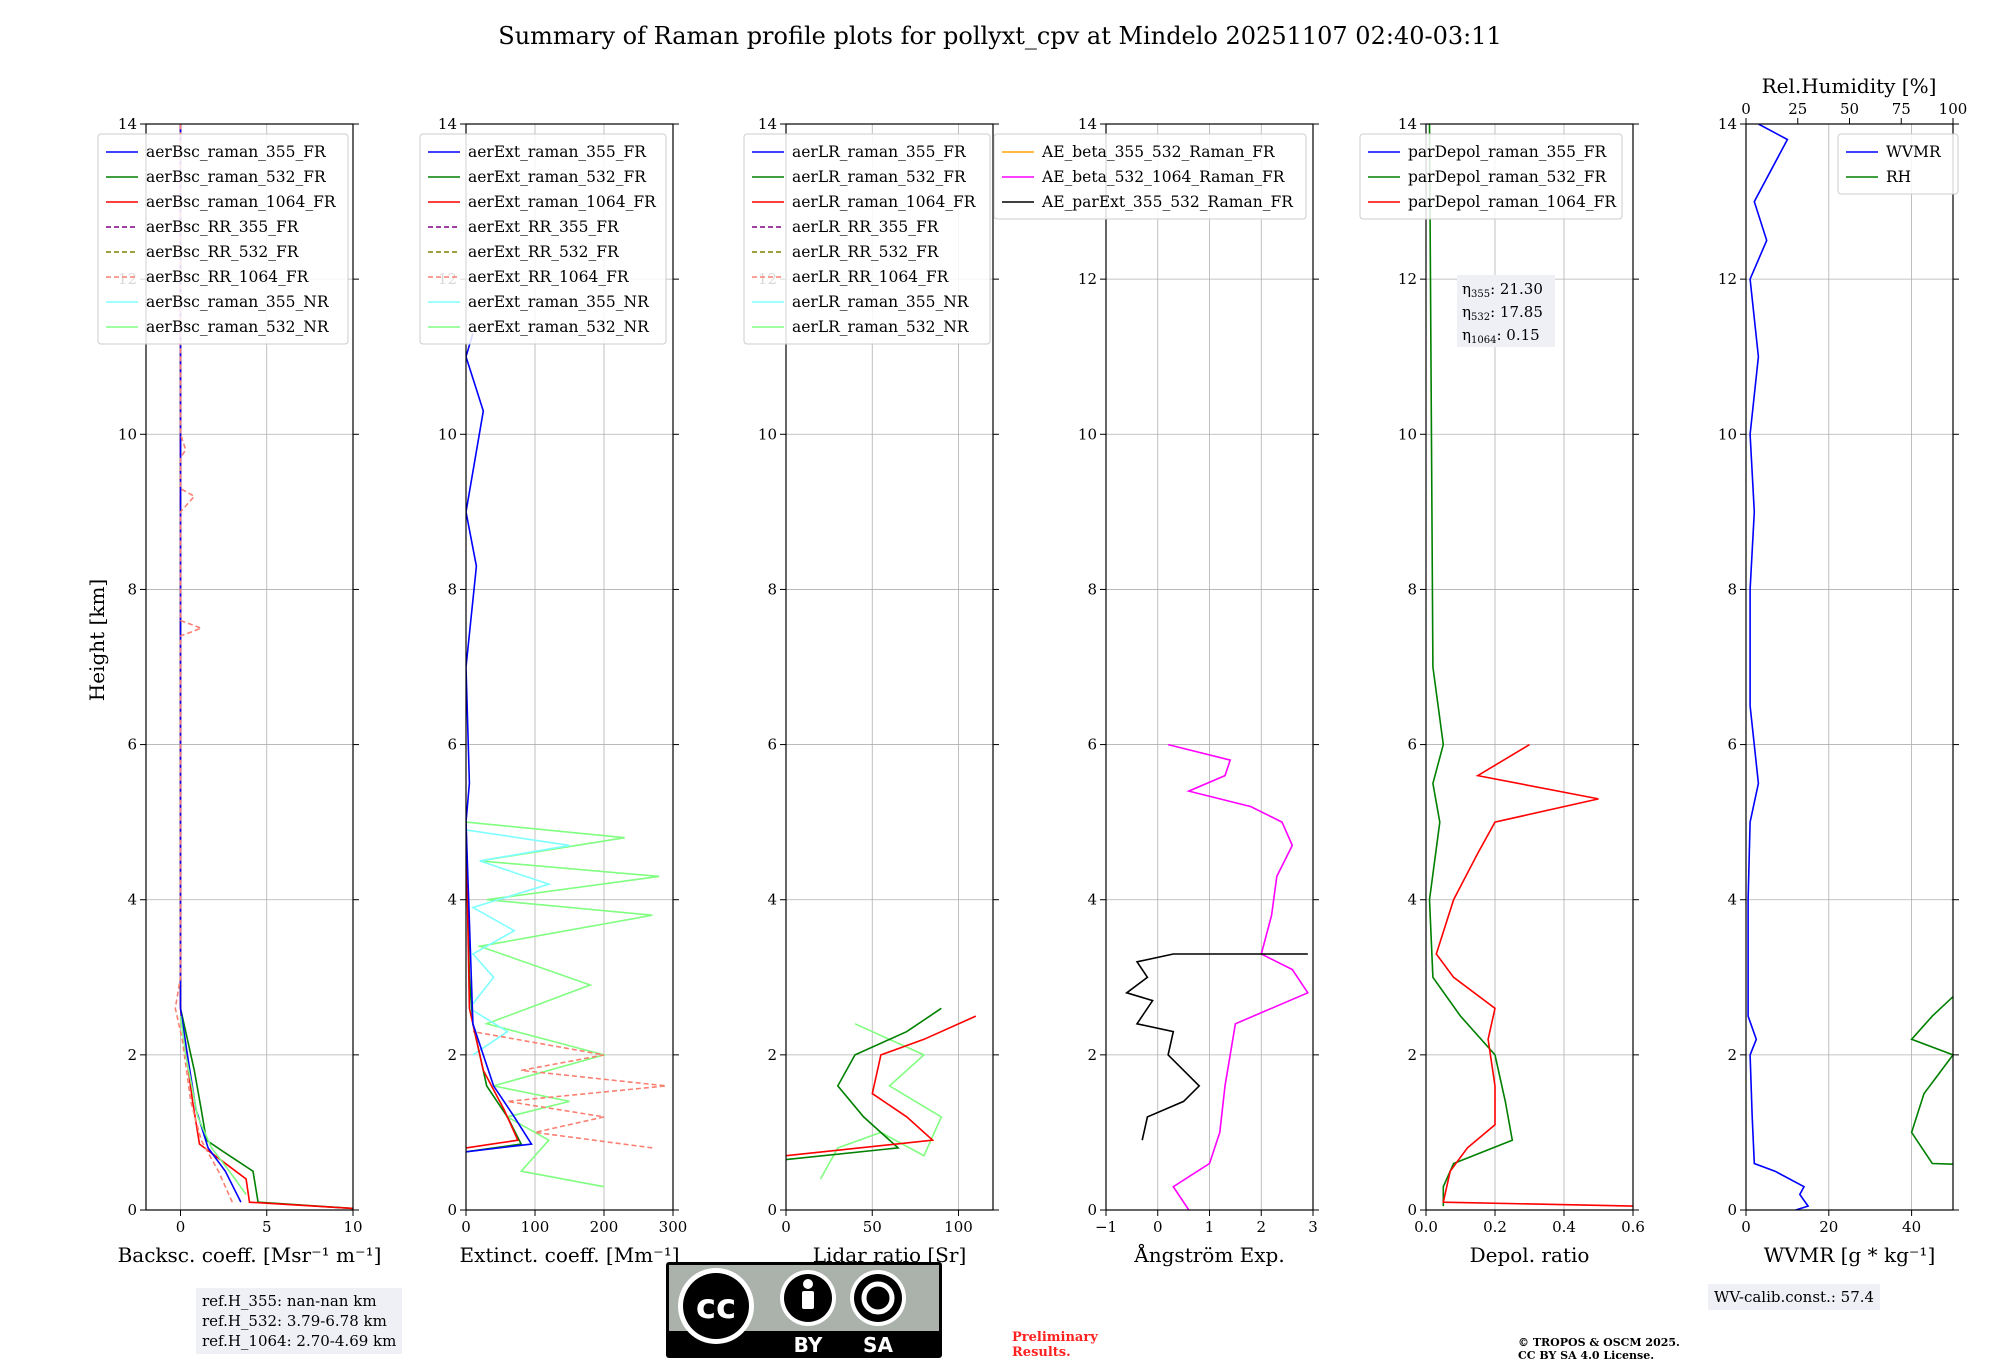 The image size is (2000, 1362). Describe the element at coordinates (1055, 1337) in the screenshot. I see `preliminary-line-1: Preliminary` at that location.